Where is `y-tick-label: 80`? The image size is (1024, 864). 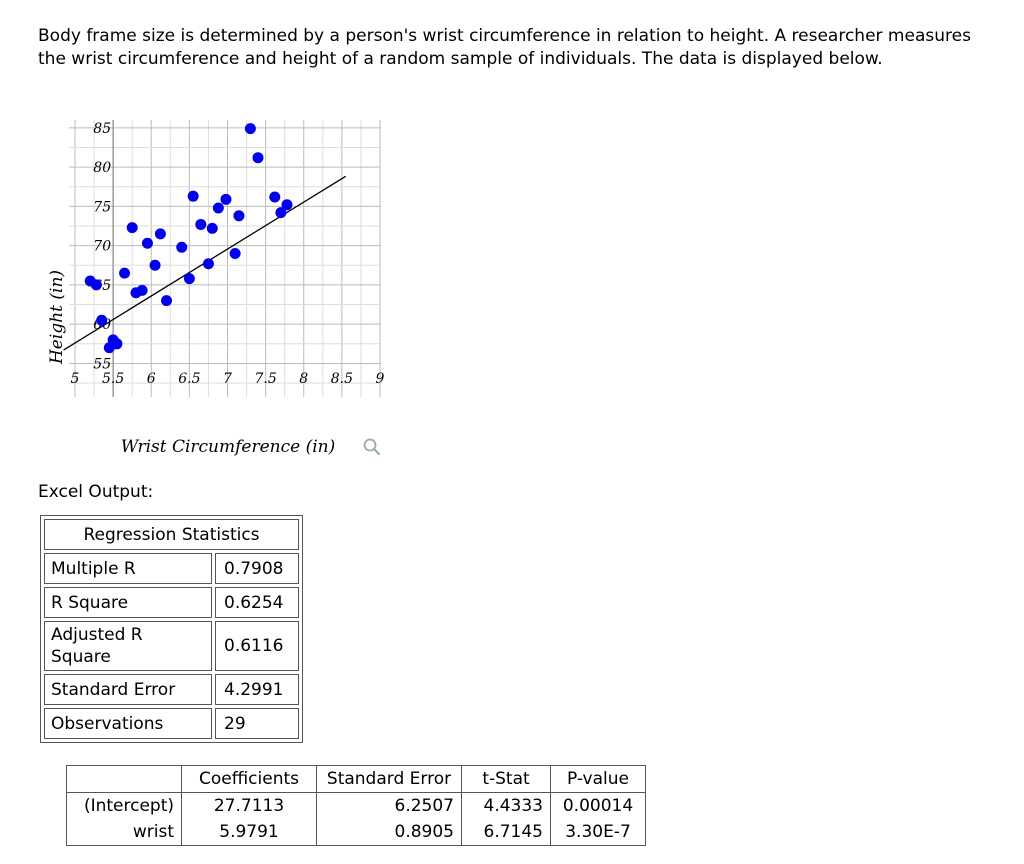 y-tick-label: 80 is located at coordinates (102, 168).